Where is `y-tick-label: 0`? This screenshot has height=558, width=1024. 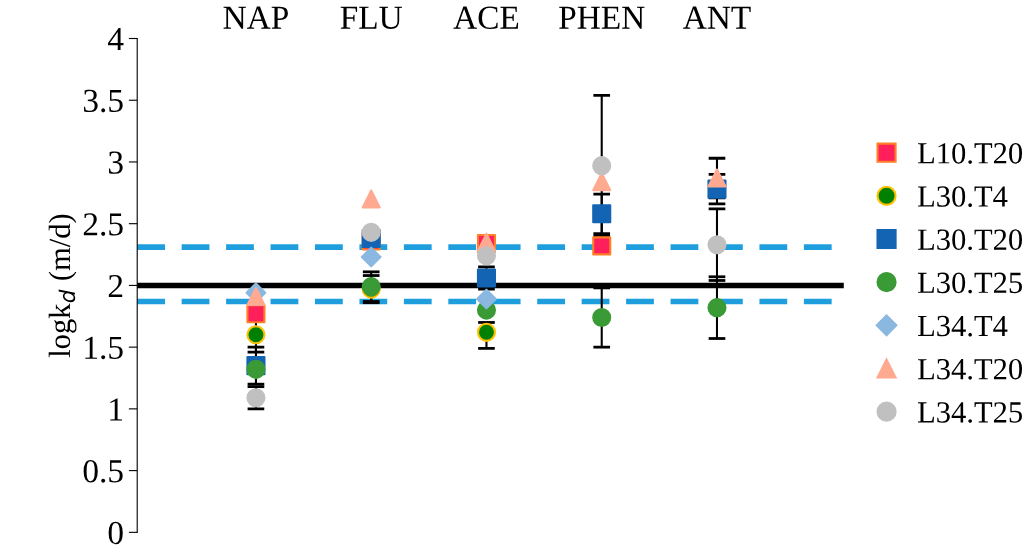 y-tick-label: 0 is located at coordinates (115, 533).